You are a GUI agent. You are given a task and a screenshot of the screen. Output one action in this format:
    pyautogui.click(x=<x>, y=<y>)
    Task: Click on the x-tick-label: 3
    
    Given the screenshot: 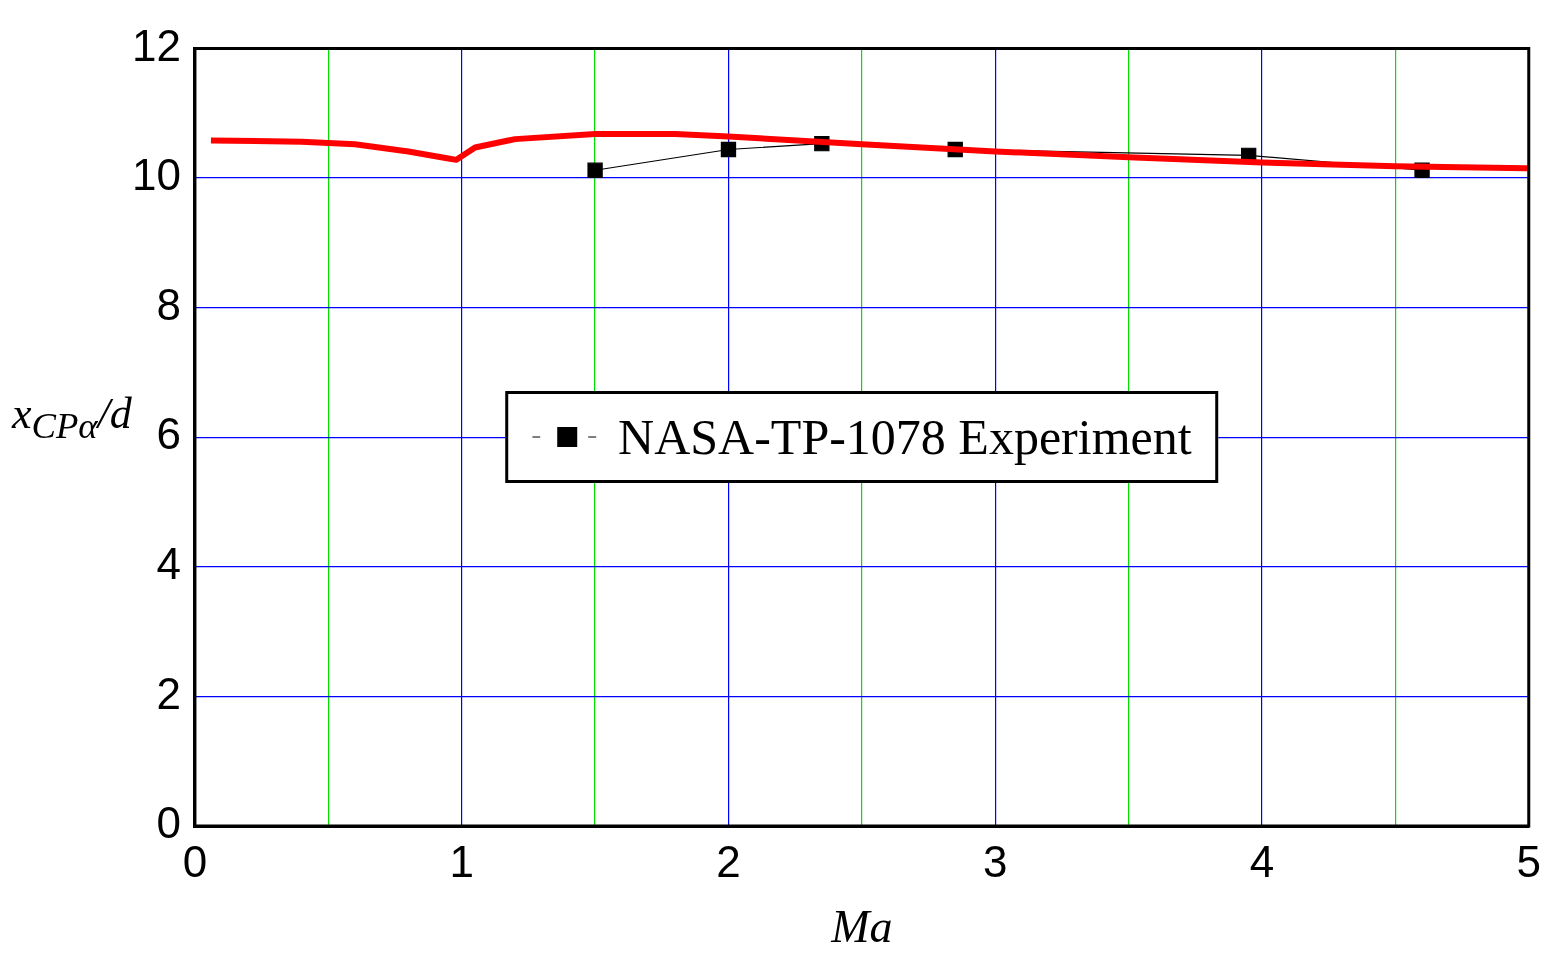 What is the action you would take?
    pyautogui.click(x=995, y=861)
    